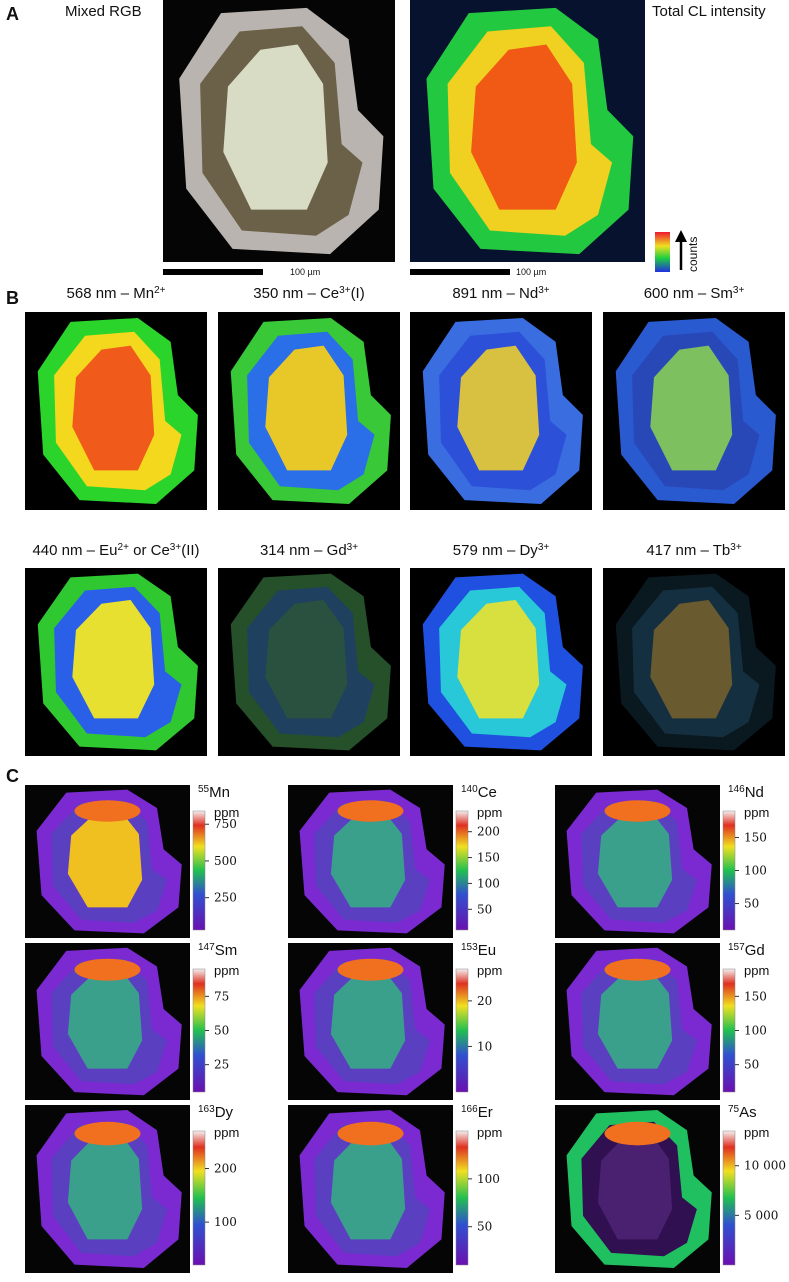 The width and height of the screenshot is (789, 1282). Describe the element at coordinates (469, 789) in the screenshot. I see `isotope-mass: 140` at that location.